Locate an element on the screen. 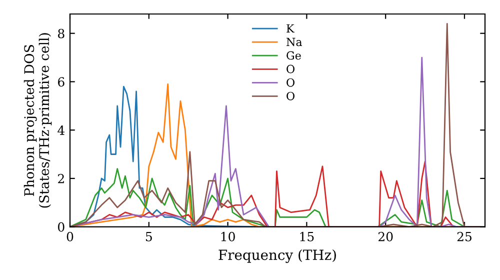 Image resolution: width=500 pixels, height=280 pixels. x-tick-label: 0 is located at coordinates (70, 237).